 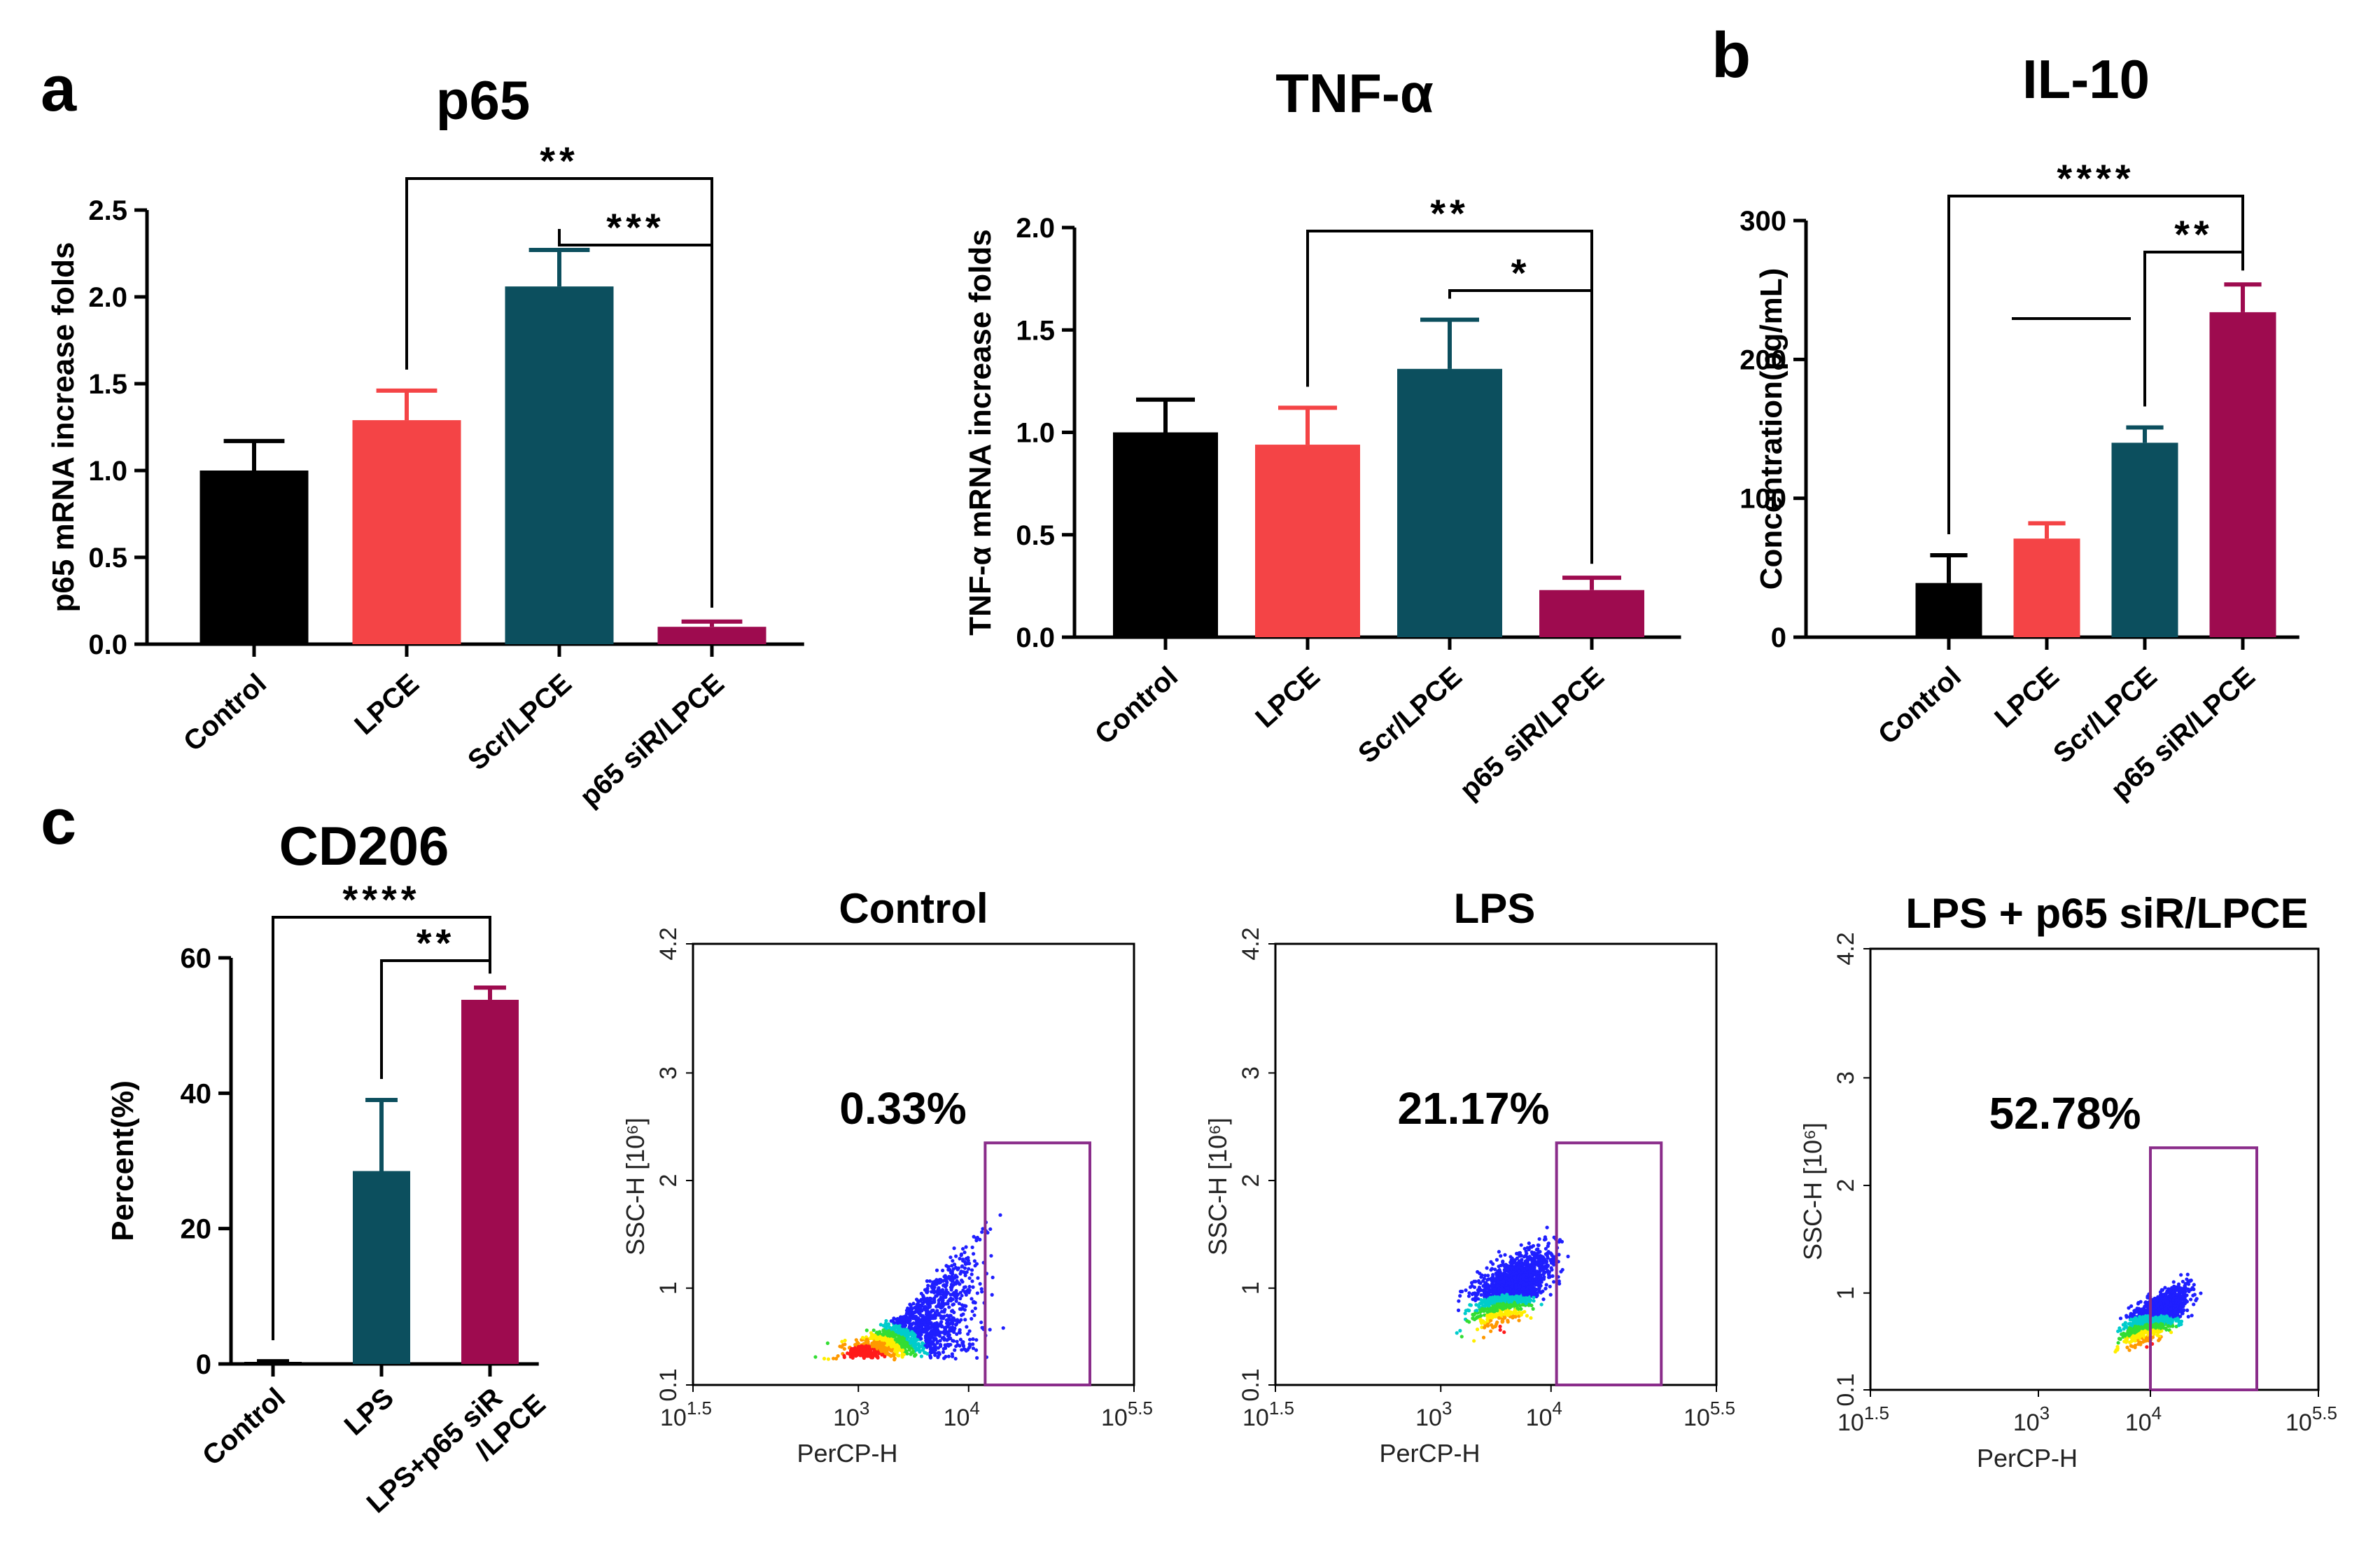 What do you see at coordinates (1812, 1191) in the screenshot?
I see `y-axis-label: SSC-H [10⁶]` at bounding box center [1812, 1191].